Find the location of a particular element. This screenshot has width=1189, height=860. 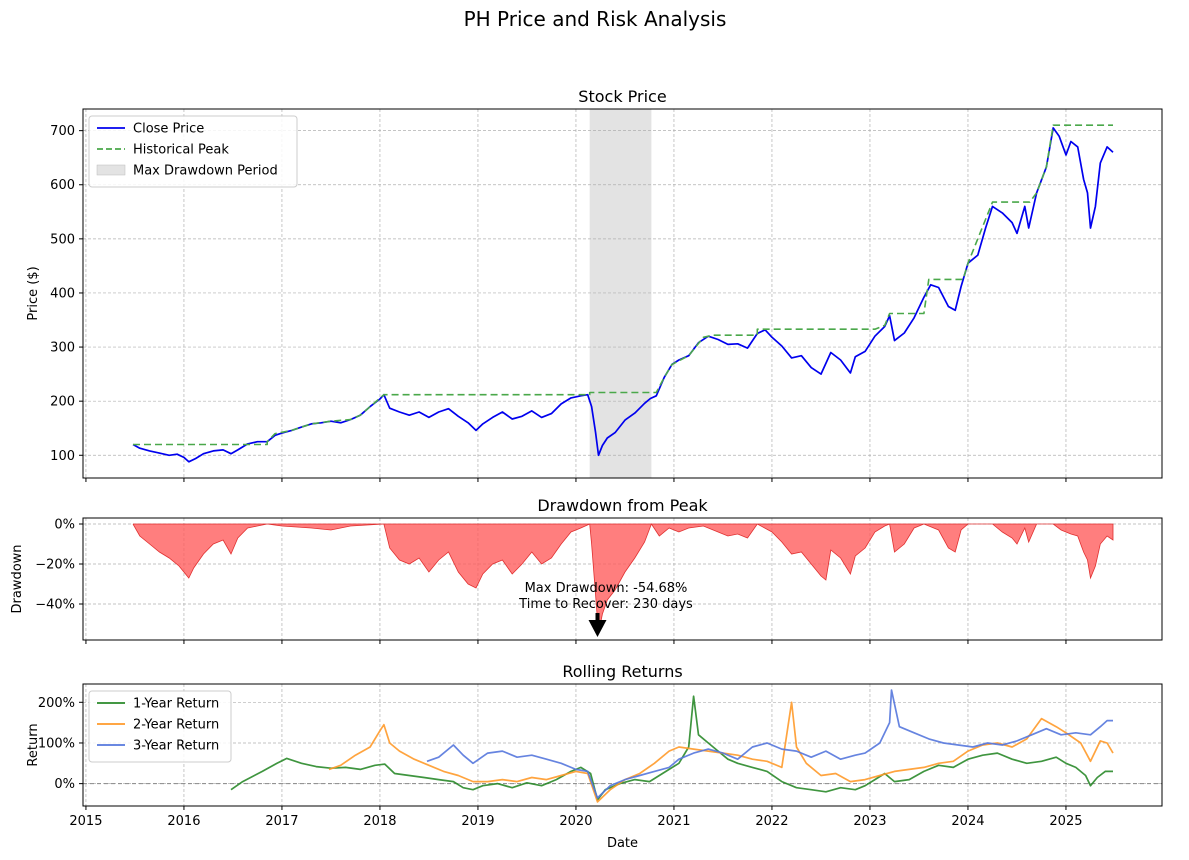

y-tick-label: 300 is located at coordinates (62, 348).